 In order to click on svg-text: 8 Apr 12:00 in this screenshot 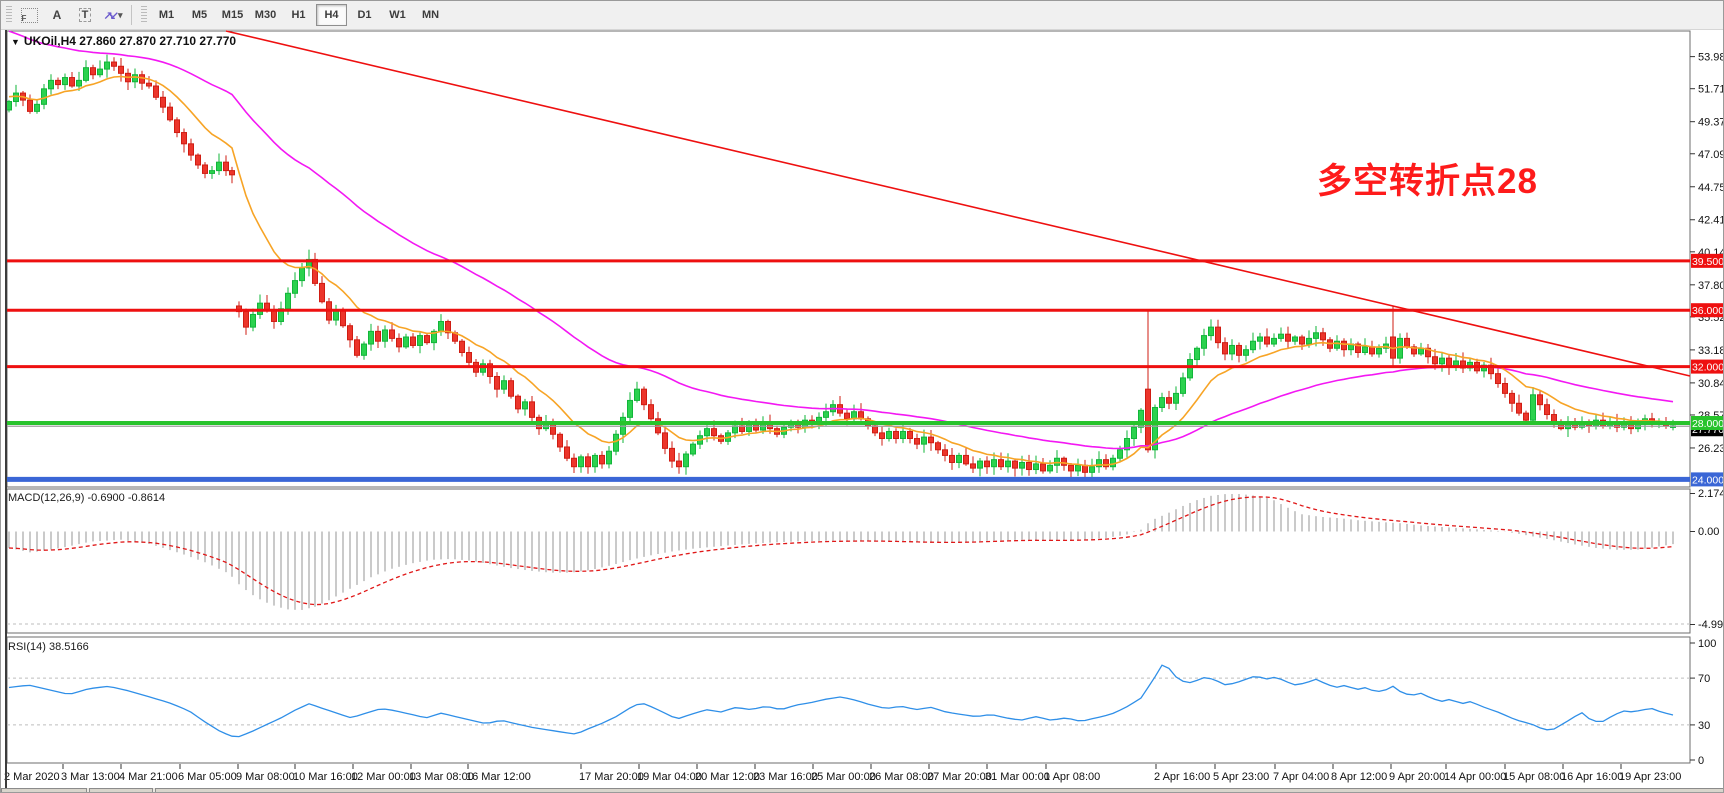, I will do `click(1359, 777)`.